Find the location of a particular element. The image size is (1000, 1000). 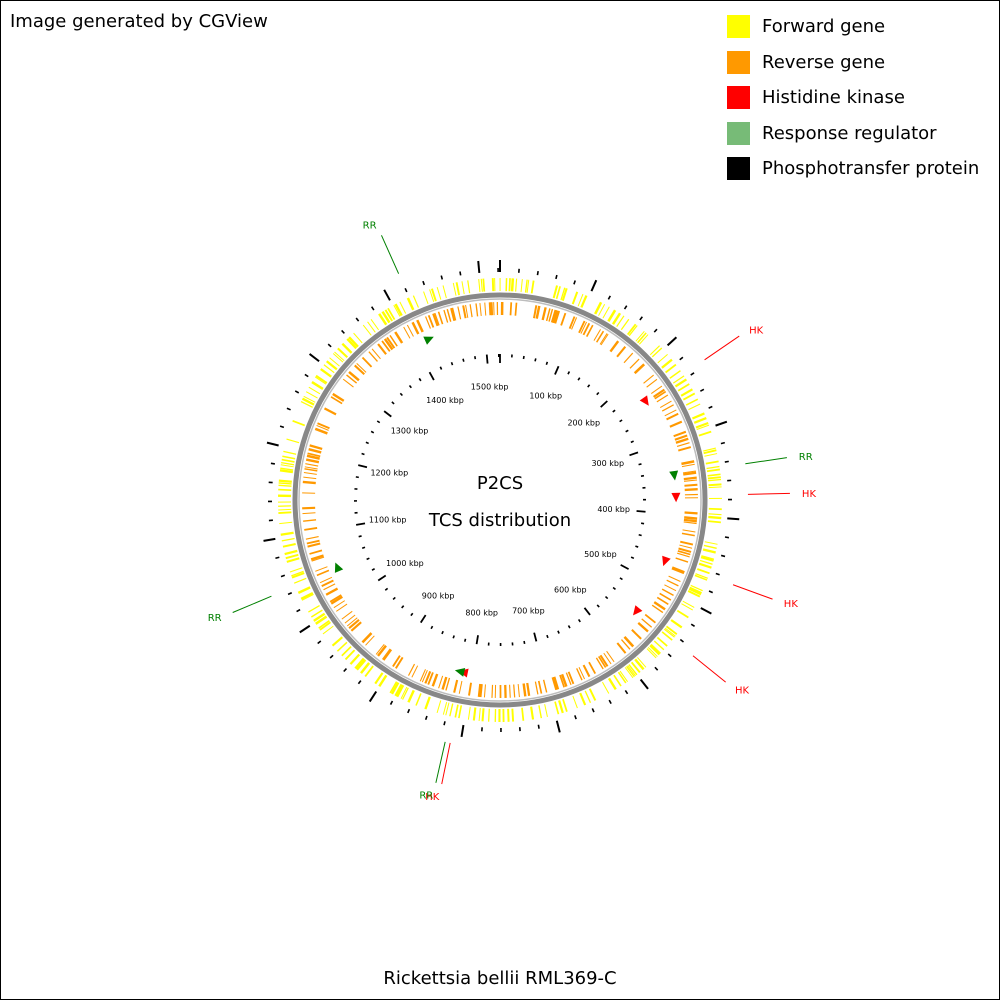

inner-tick-marks is located at coordinates (500, 500).